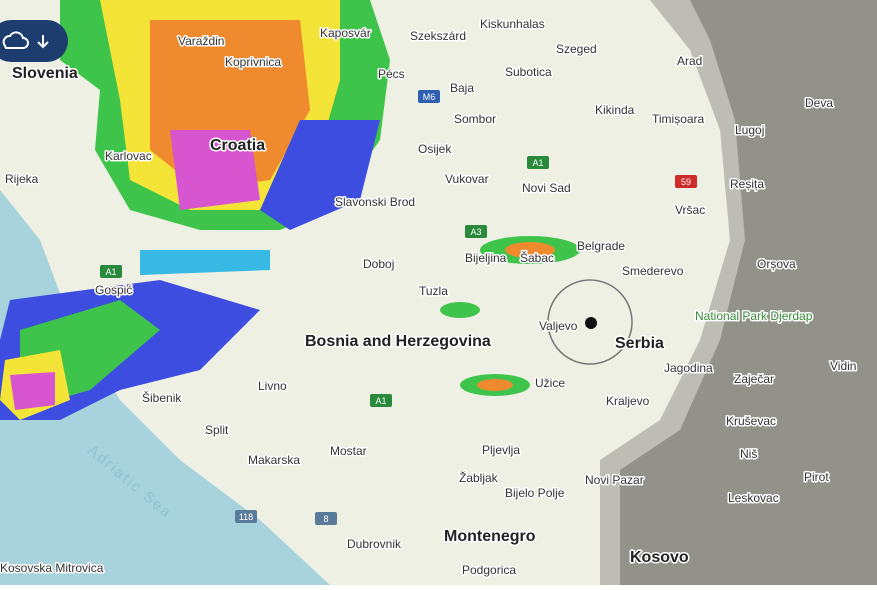 The image size is (877, 590). What do you see at coordinates (678, 119) in the screenshot?
I see `place-label: Timișoara` at bounding box center [678, 119].